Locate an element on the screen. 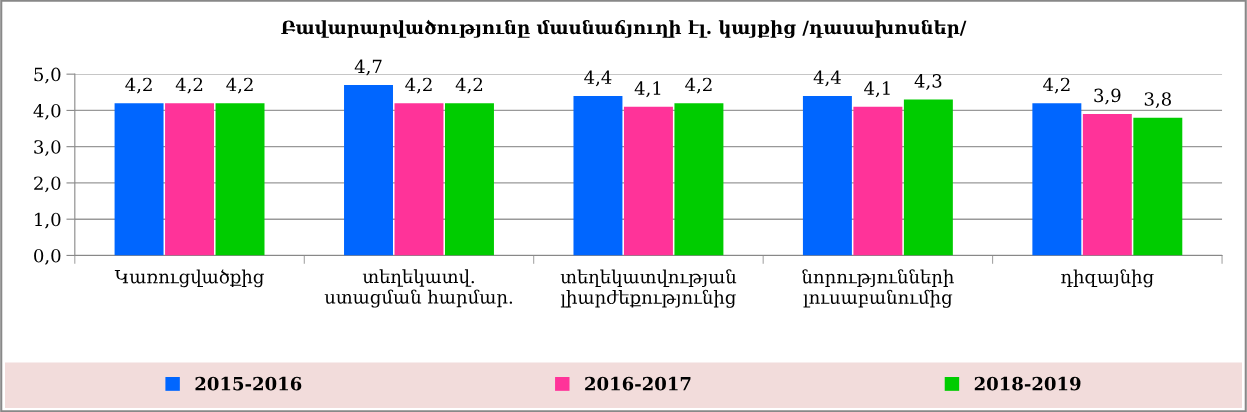 This screenshot has height=412, width=1247. chart-title: Բավարարվածությունը մասնաճյուղի էլ. կայքից /դասախոսներ/ is located at coordinates (624, 28).